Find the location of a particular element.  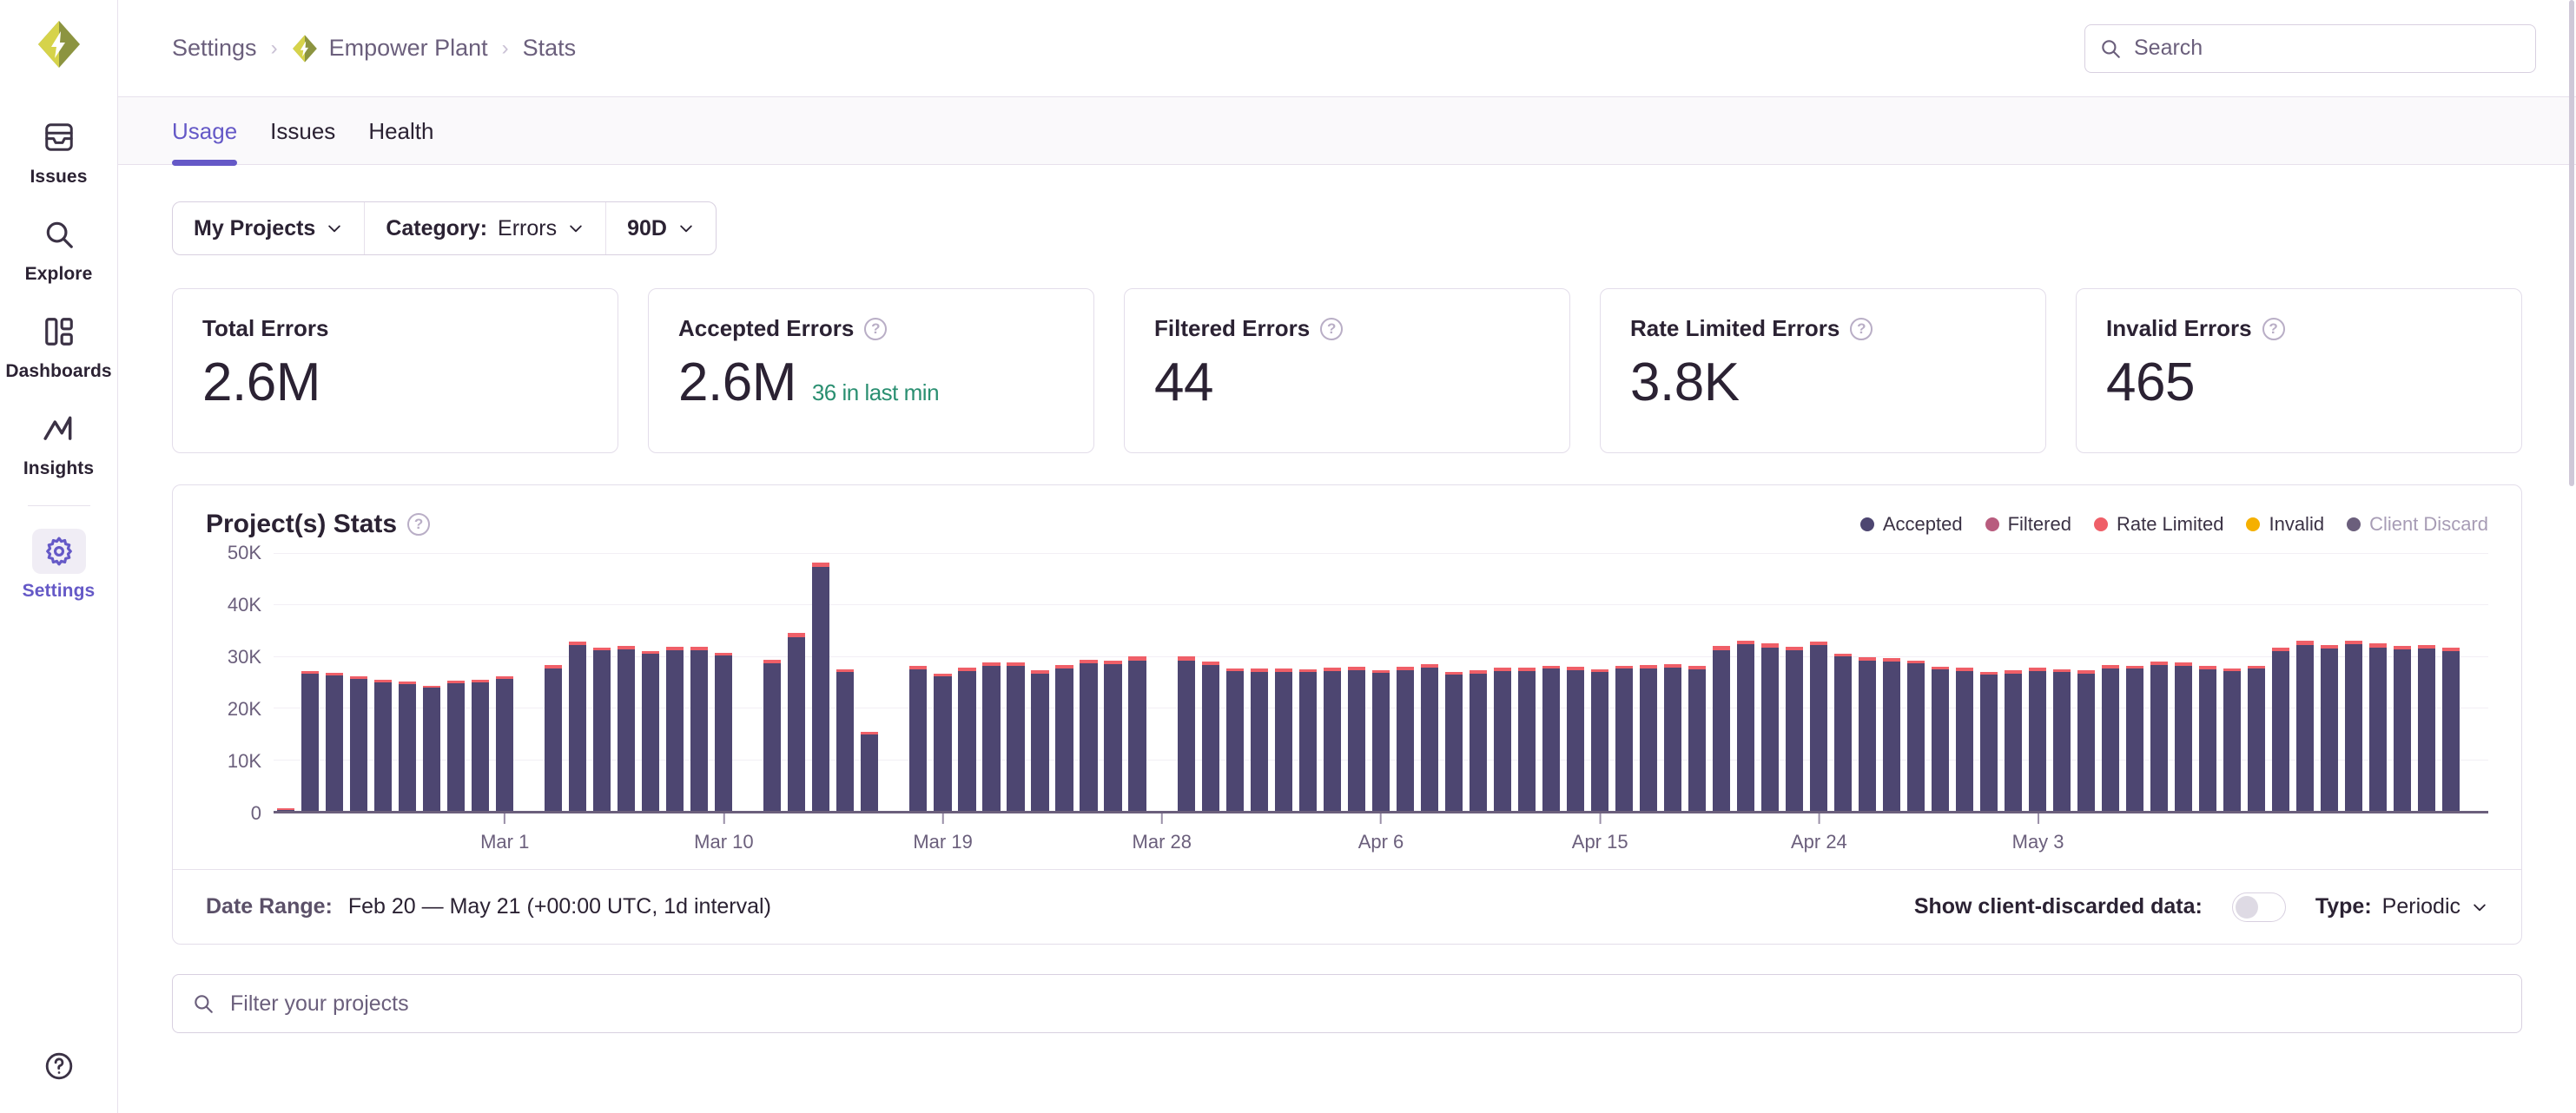

page-scrollbar-thumb is located at coordinates (2572, 243).